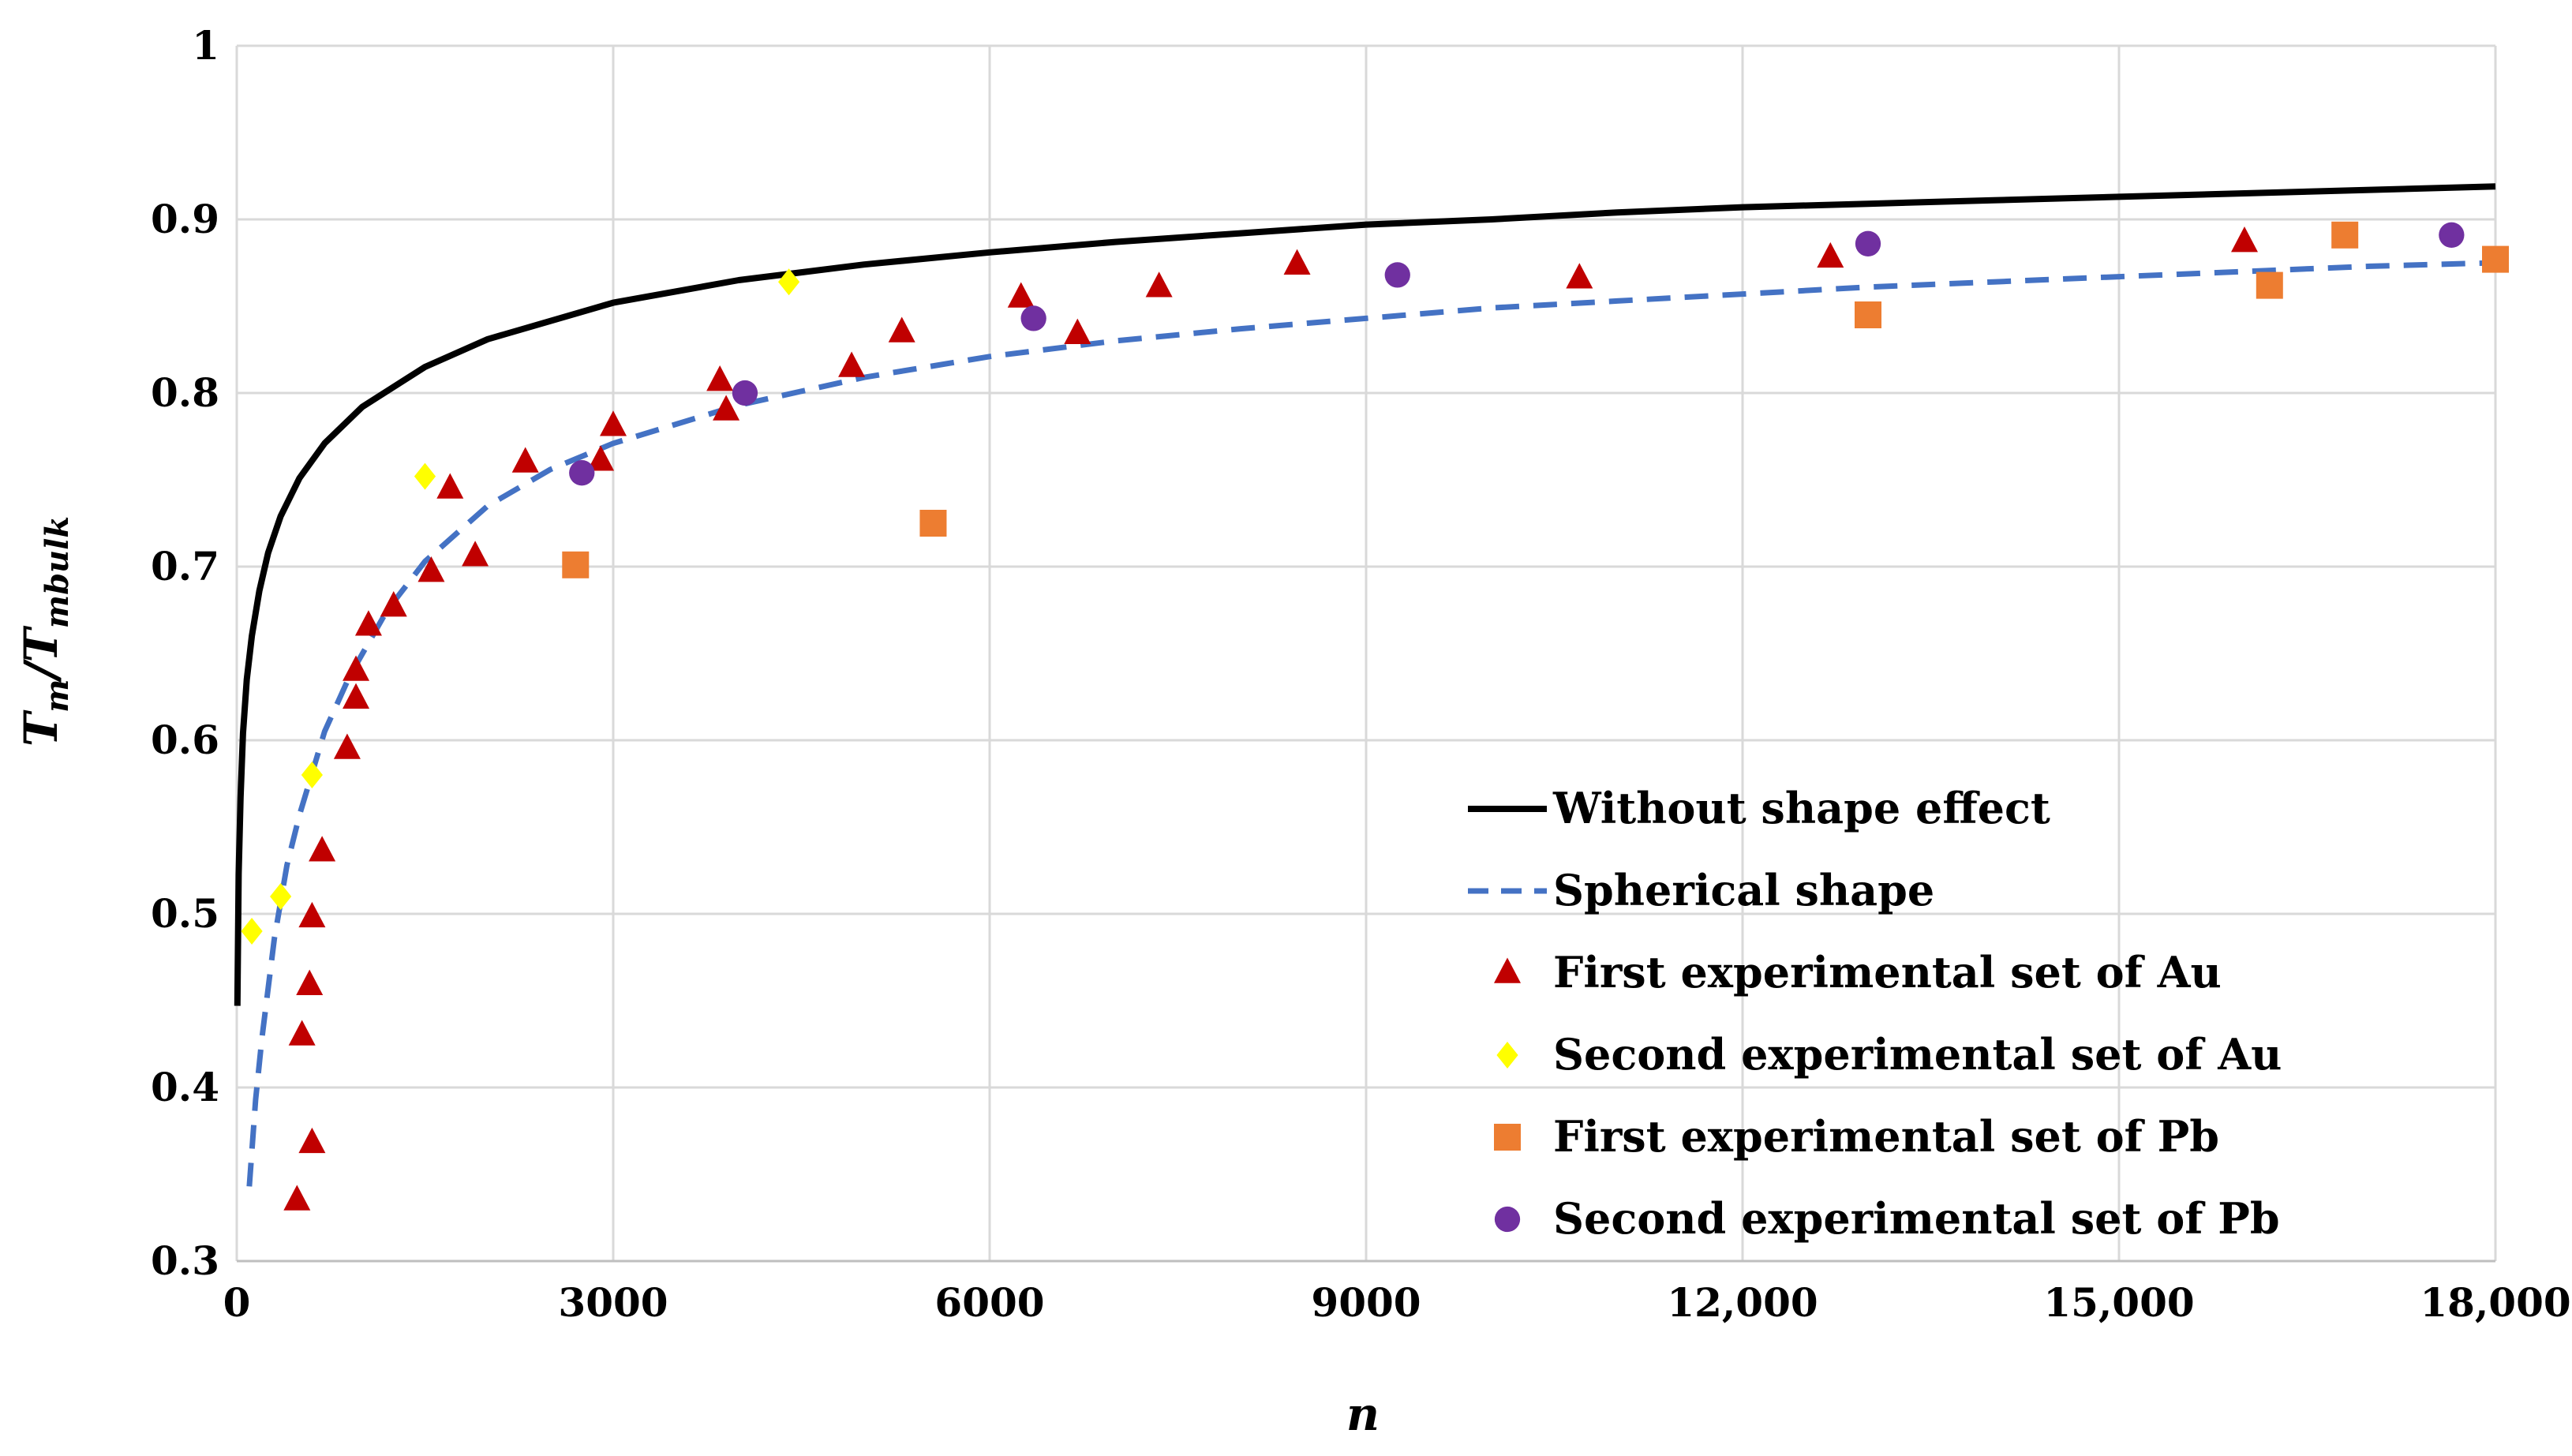 This screenshot has width=2572, height=1456. Describe the element at coordinates (613, 1302) in the screenshot. I see `x-tick-label: 3000` at that location.